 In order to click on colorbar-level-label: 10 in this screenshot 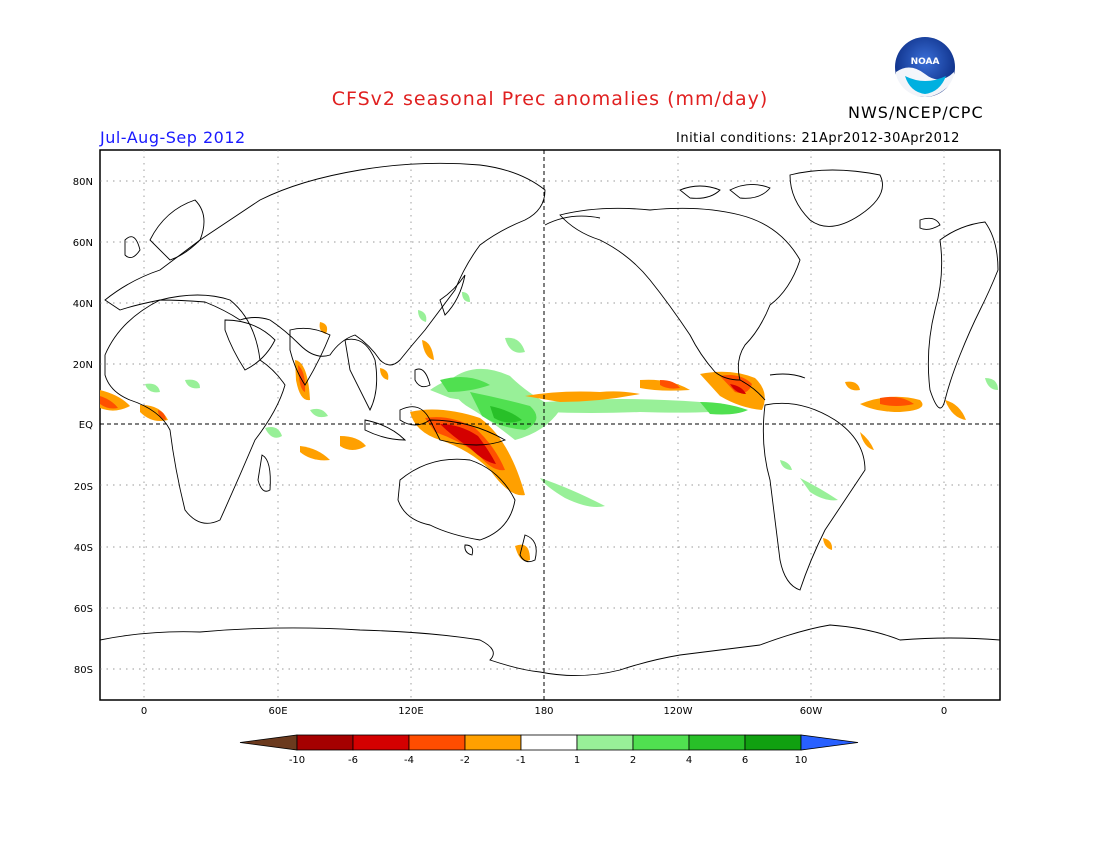, I will do `click(801, 760)`.